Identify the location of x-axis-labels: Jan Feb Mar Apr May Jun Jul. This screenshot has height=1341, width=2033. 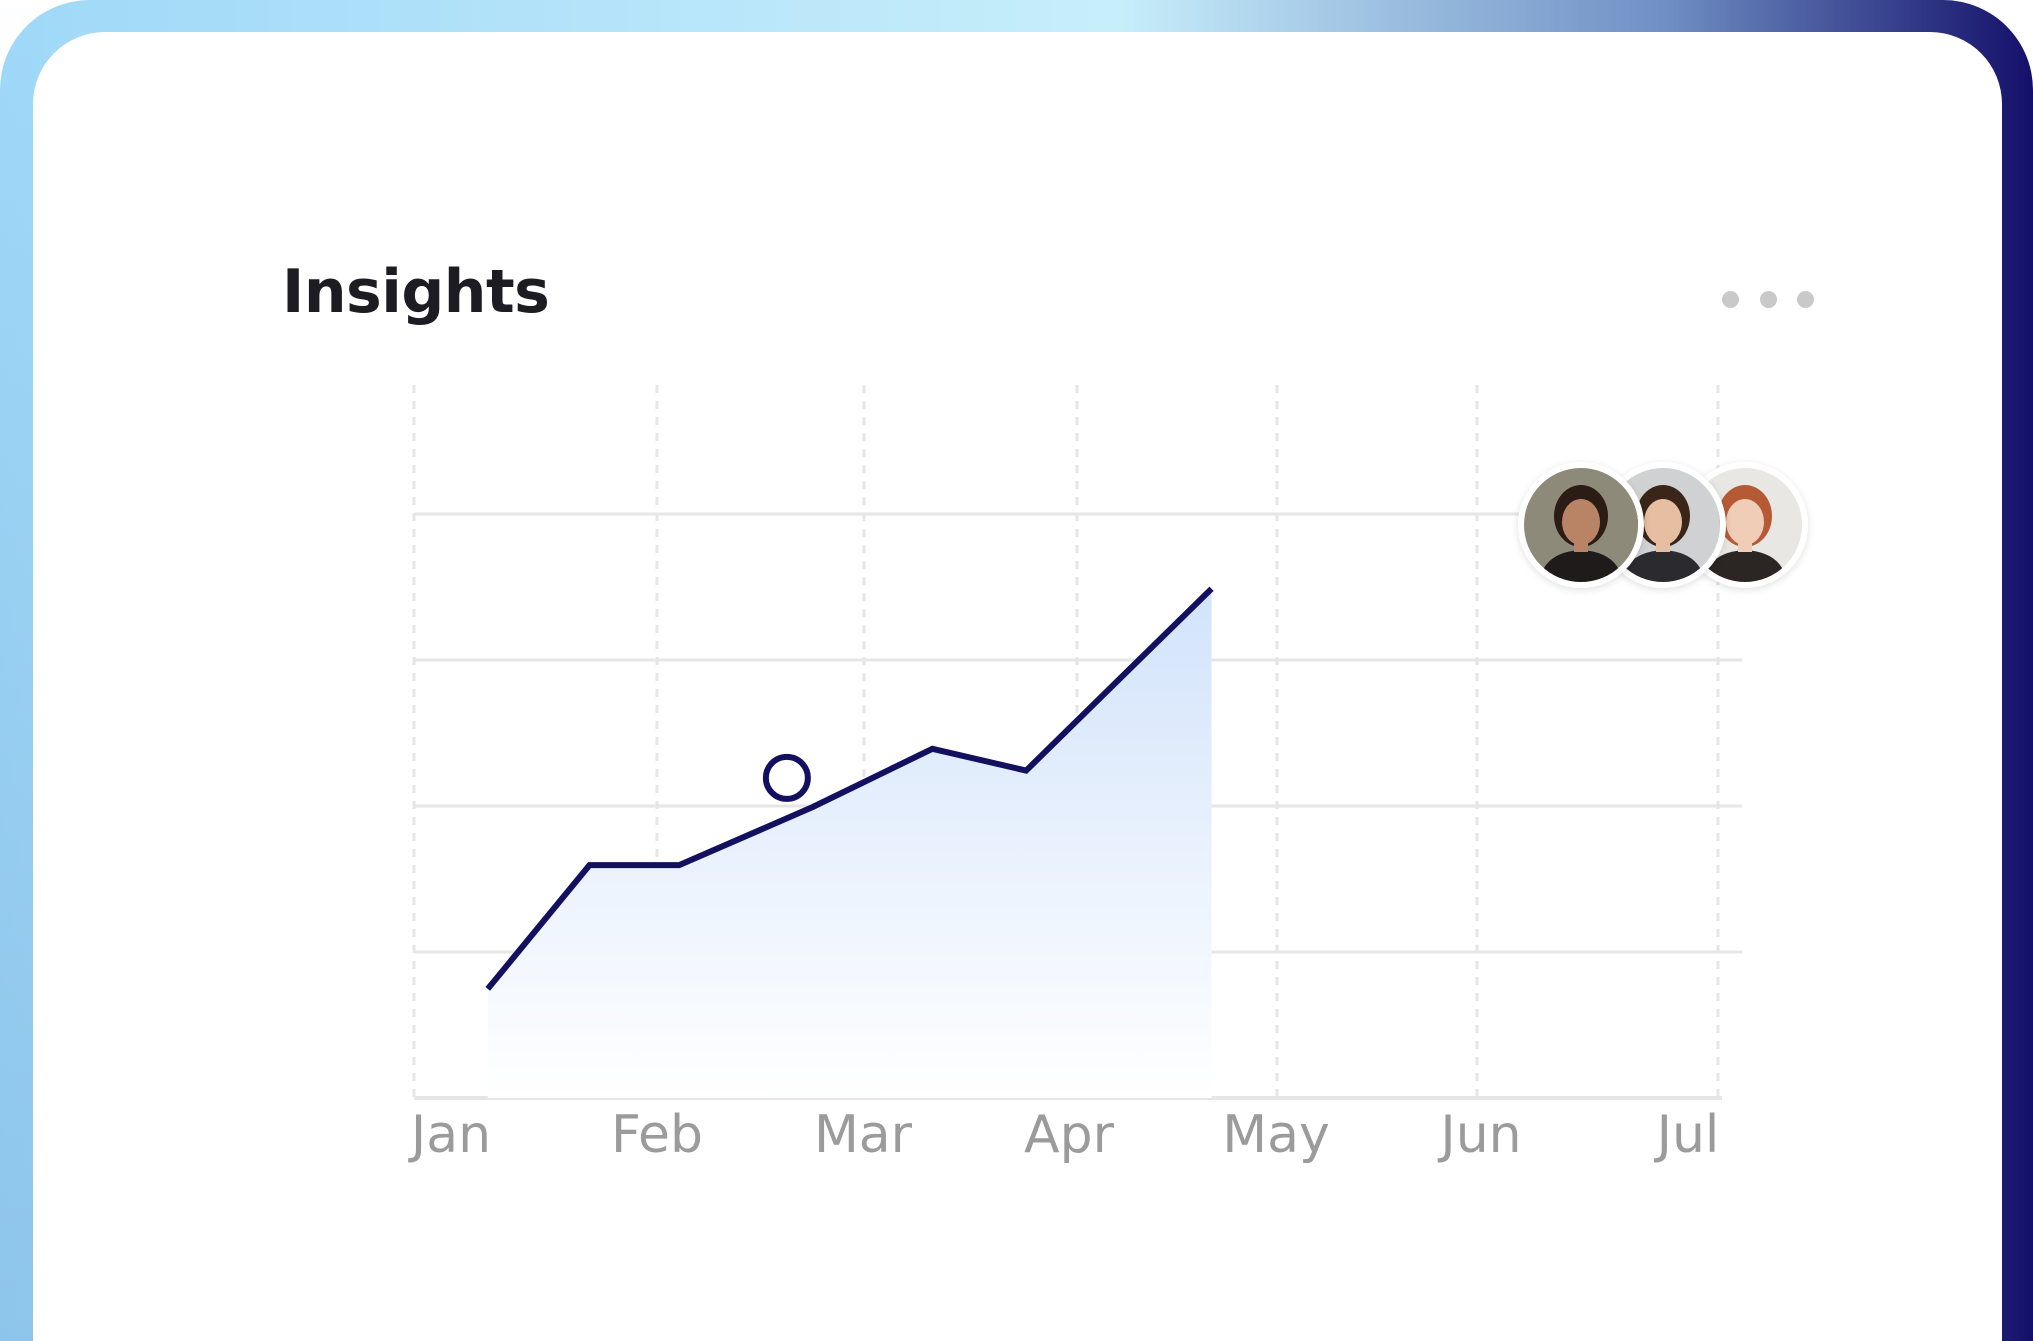
(1063, 1135).